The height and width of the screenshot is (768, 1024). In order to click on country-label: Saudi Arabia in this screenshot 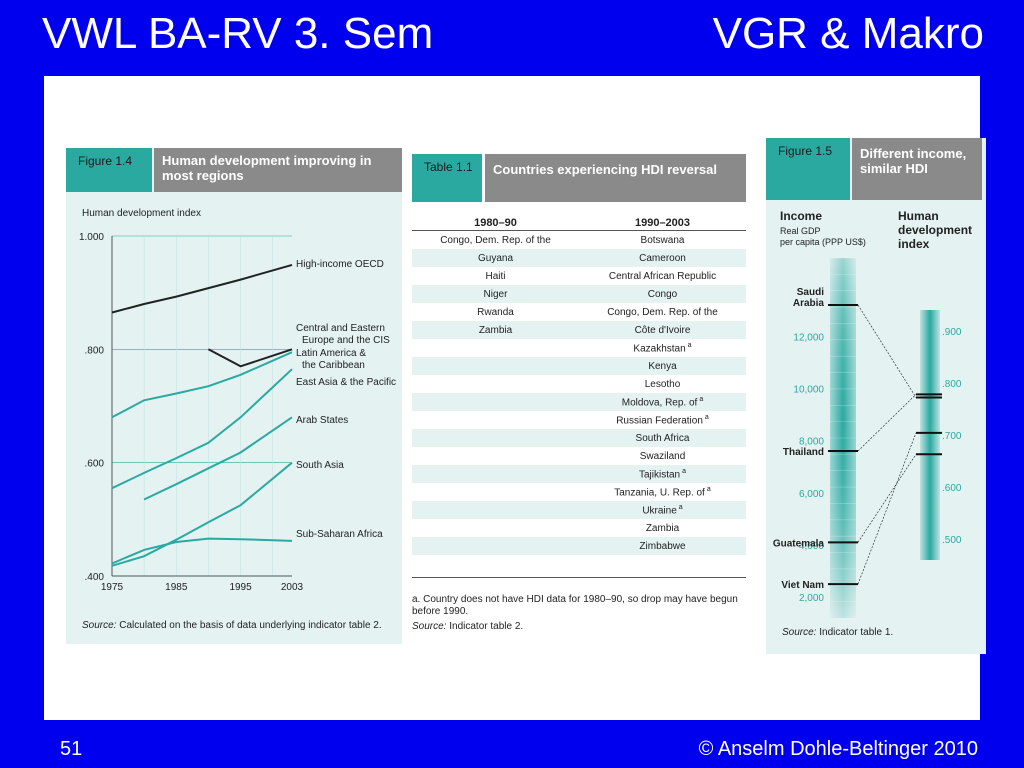, I will do `click(809, 298)`.